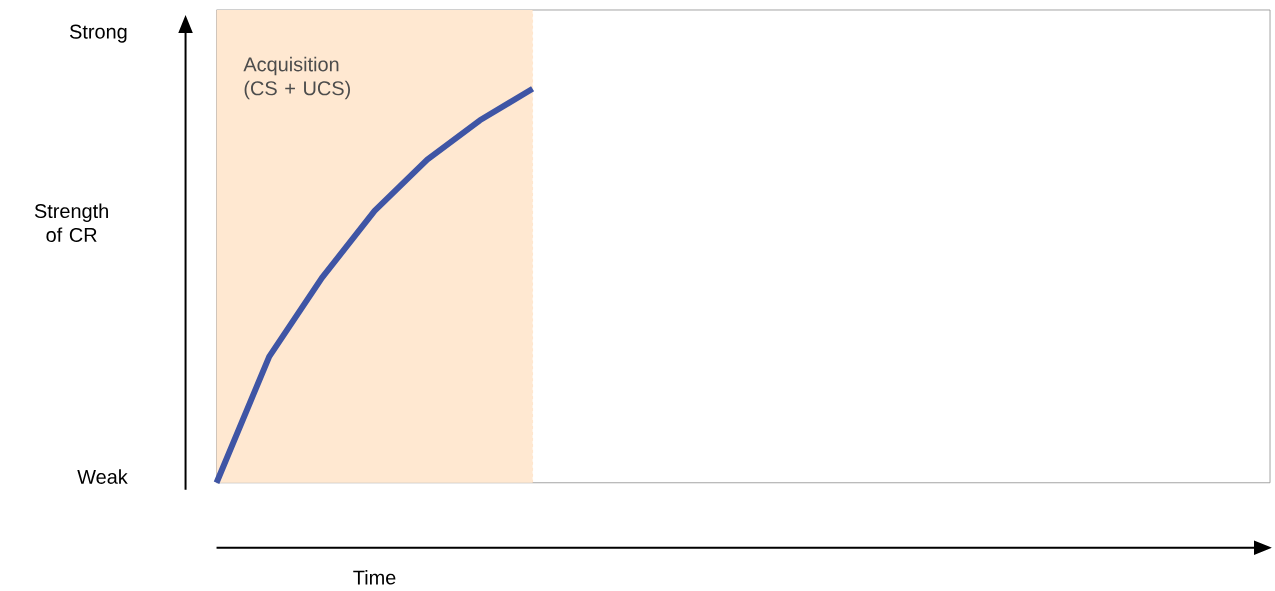  I want to click on text: Weak, so click(102, 476).